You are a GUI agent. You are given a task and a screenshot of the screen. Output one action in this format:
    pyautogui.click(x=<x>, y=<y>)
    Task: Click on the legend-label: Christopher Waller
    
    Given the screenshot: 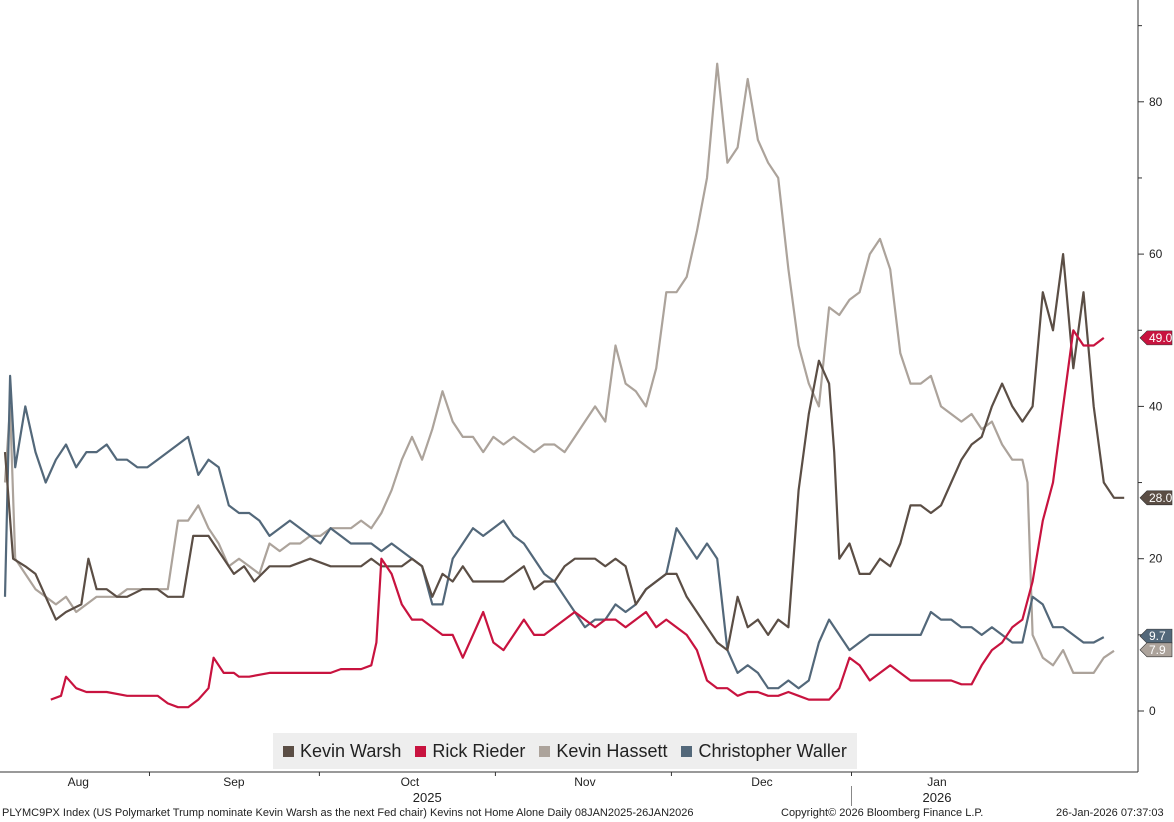 What is the action you would take?
    pyautogui.click(x=772, y=750)
    